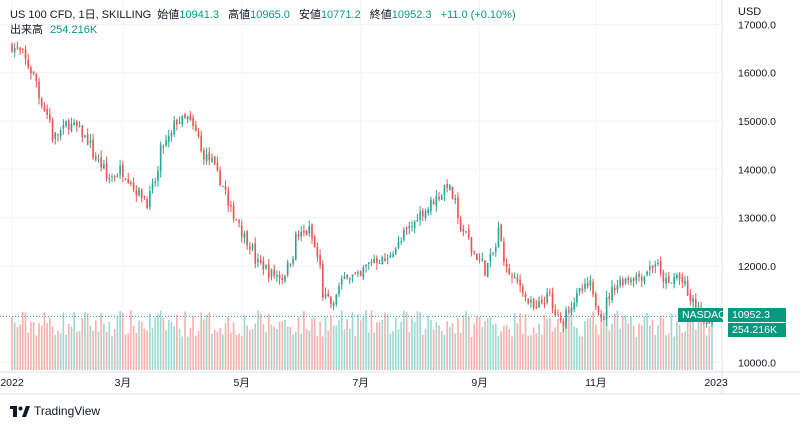 Image resolution: width=800 pixels, height=427 pixels. What do you see at coordinates (757, 315) in the screenshot?
I see `last-price-tag: 10952.3` at bounding box center [757, 315].